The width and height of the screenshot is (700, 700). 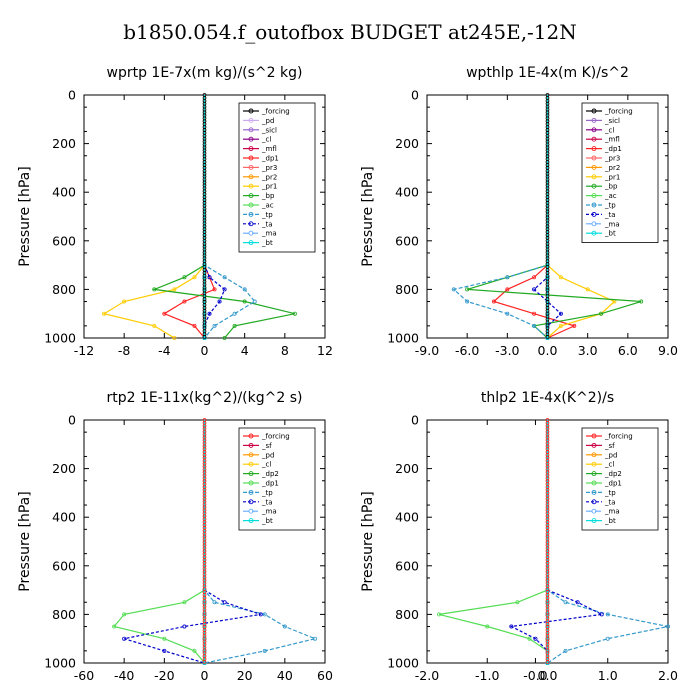 What do you see at coordinates (270, 484) in the screenshot?
I see `legend-label: _dp1` at bounding box center [270, 484].